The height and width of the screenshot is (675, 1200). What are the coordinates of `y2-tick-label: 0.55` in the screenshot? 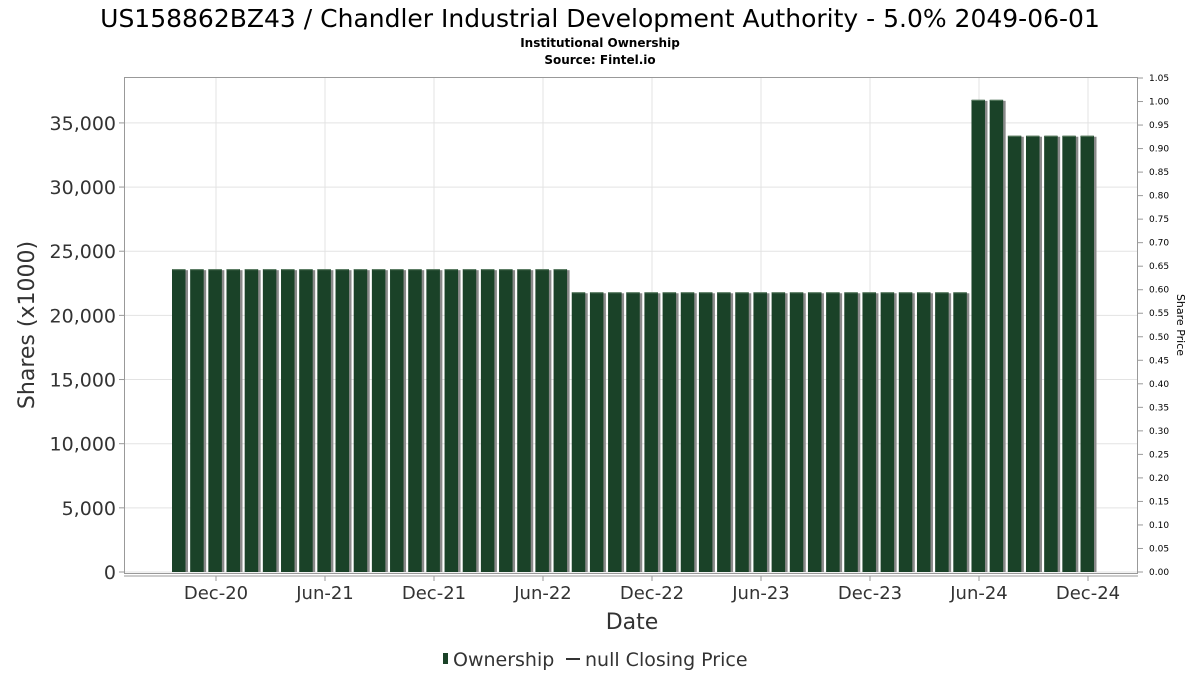 It's located at (1159, 314).